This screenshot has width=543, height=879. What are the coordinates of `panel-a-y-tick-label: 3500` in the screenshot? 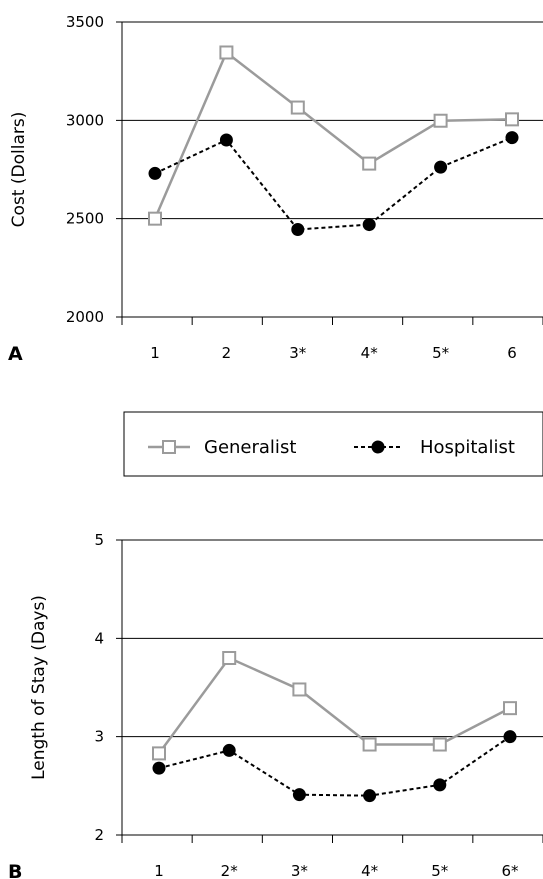 It's located at (85, 22).